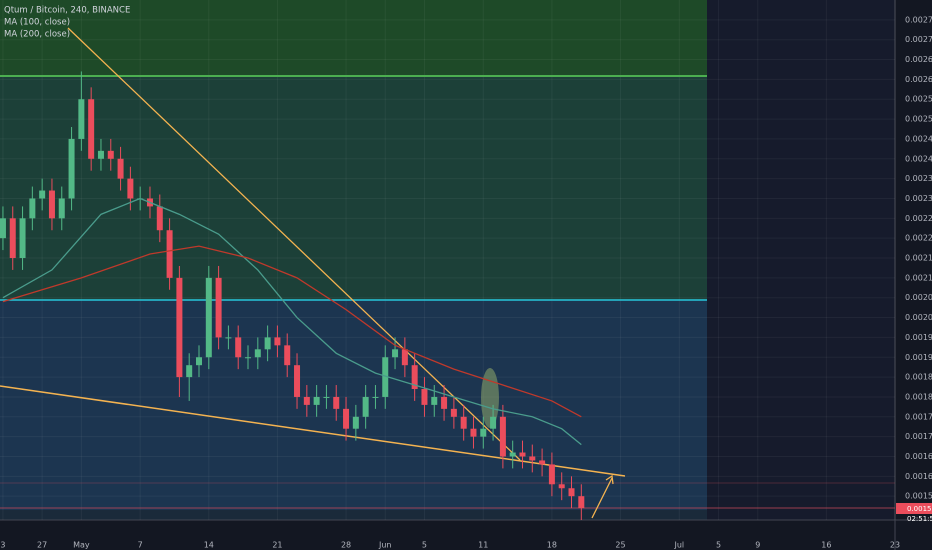 The image size is (932, 550). What do you see at coordinates (918, 218) in the screenshot?
I see `y-tick-label: 0.002250` at bounding box center [918, 218].